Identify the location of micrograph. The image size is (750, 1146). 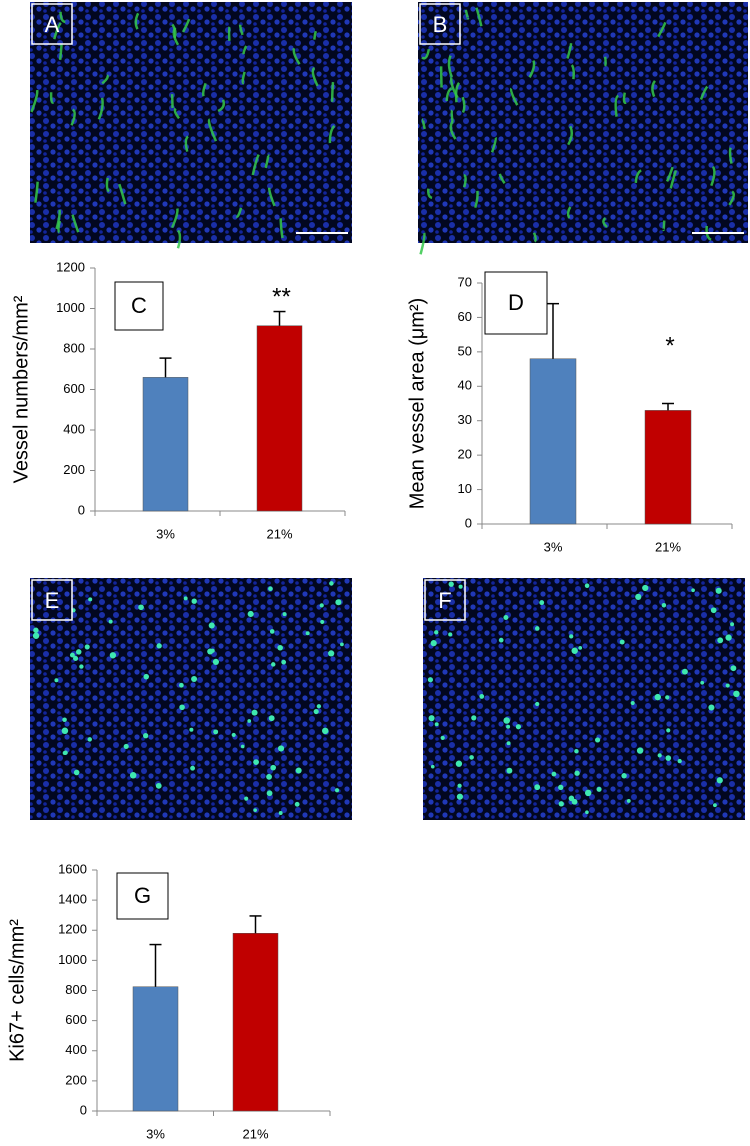
(584, 699).